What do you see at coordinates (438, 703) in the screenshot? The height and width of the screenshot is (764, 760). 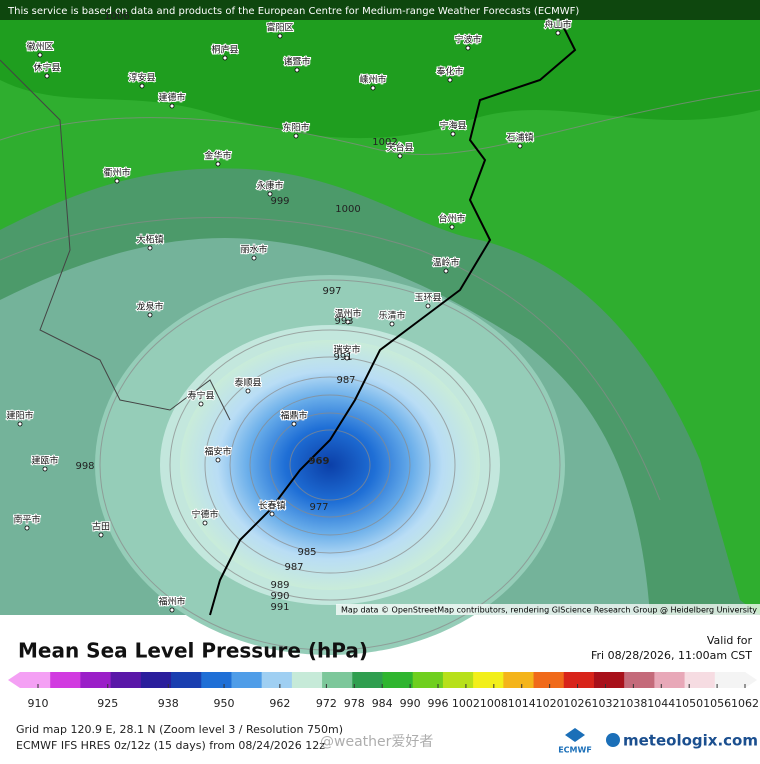 I see `legend-tick-label: 996` at bounding box center [438, 703].